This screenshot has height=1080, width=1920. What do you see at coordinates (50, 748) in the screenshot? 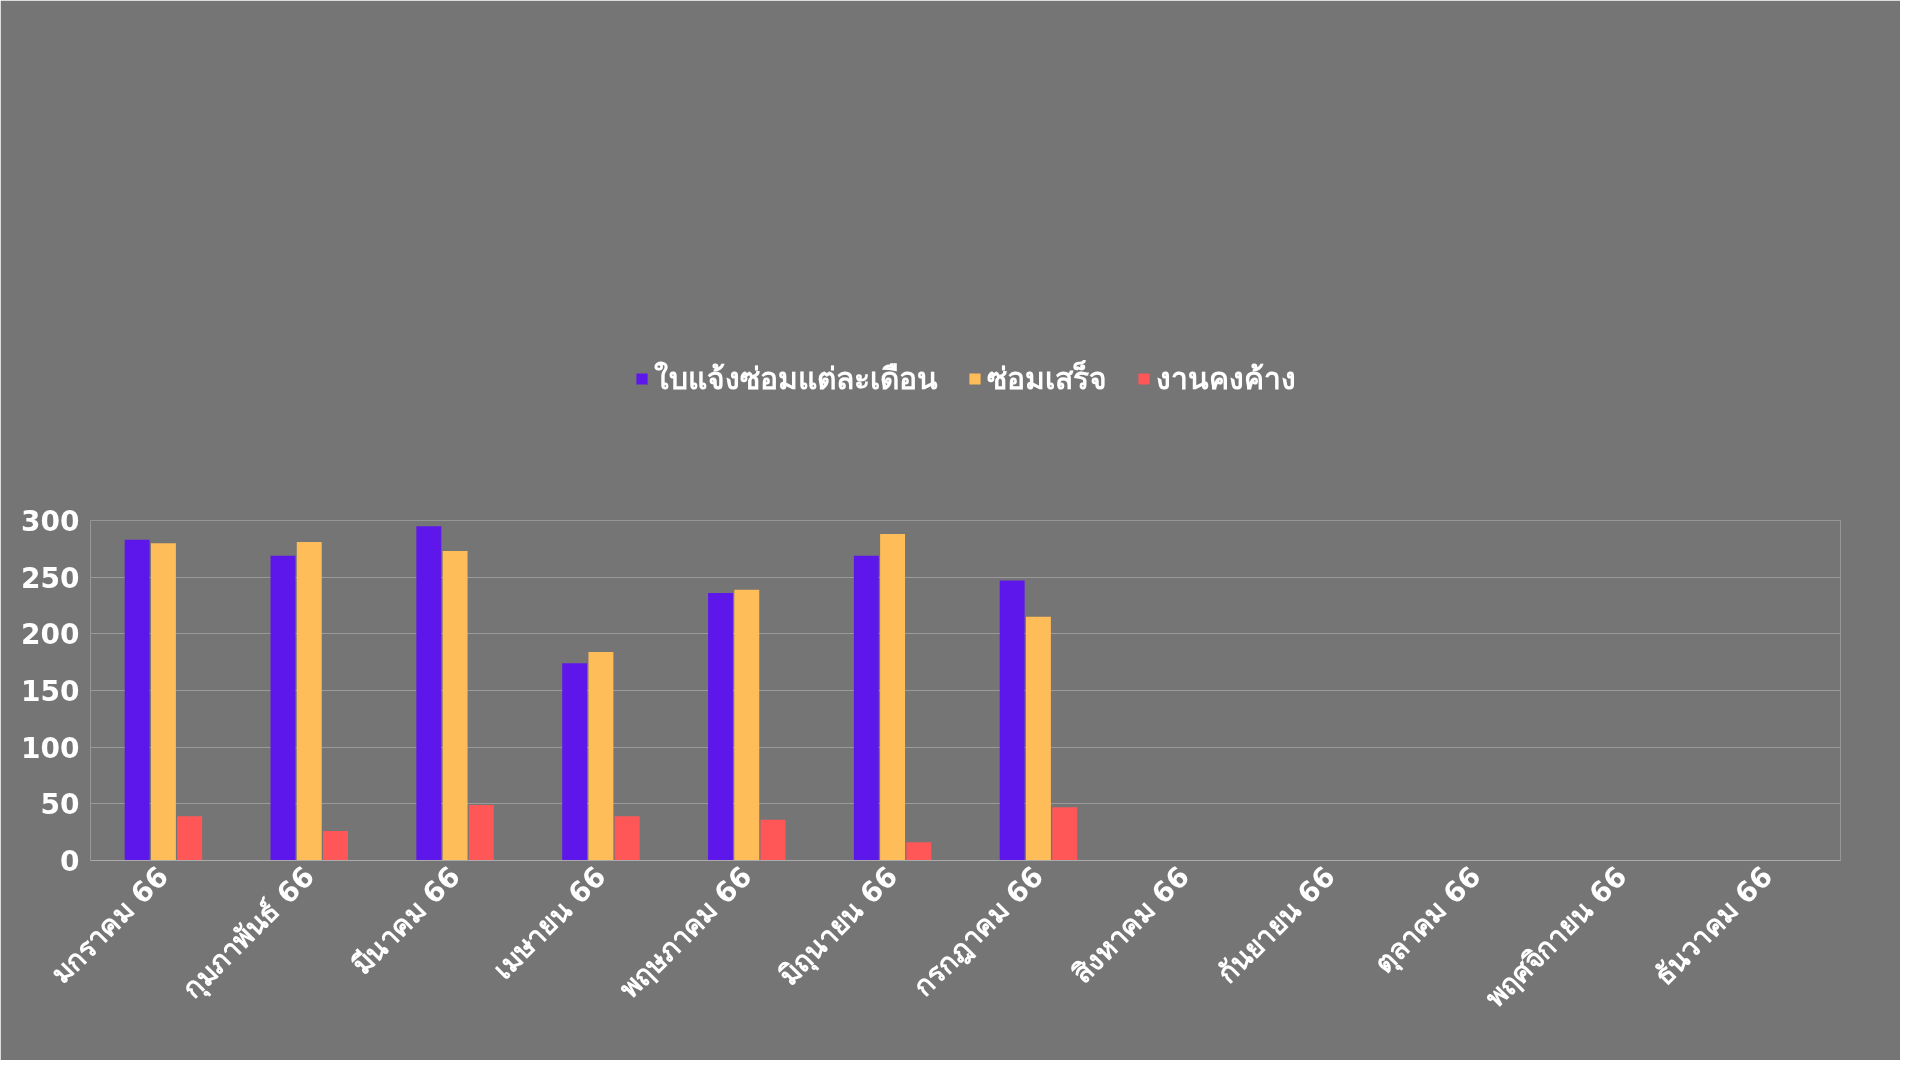
I see `y-tick-label: 100` at bounding box center [50, 748].